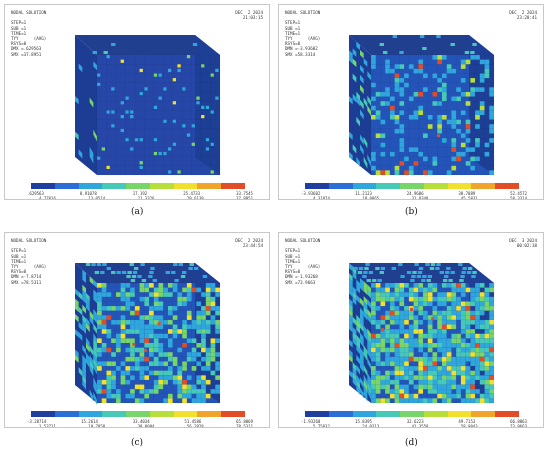 The height and width of the screenshot is (466, 550). Describe the element at coordinates (371, 426) in the screenshot. I see `colorbar-tick-label: 24.0313` at that location.